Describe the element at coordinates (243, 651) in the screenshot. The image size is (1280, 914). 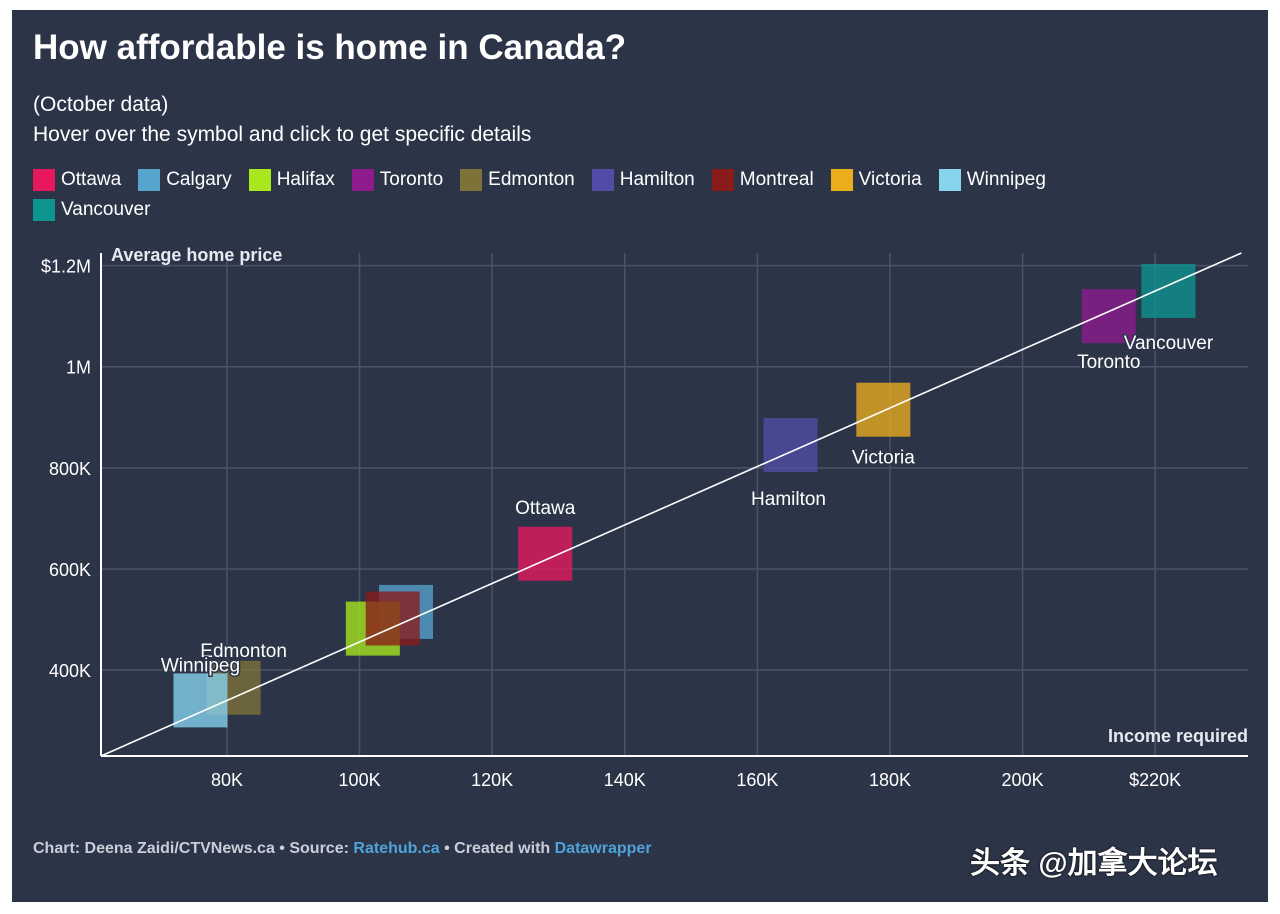
I see `point-label-edmonton: Edmonton` at that location.